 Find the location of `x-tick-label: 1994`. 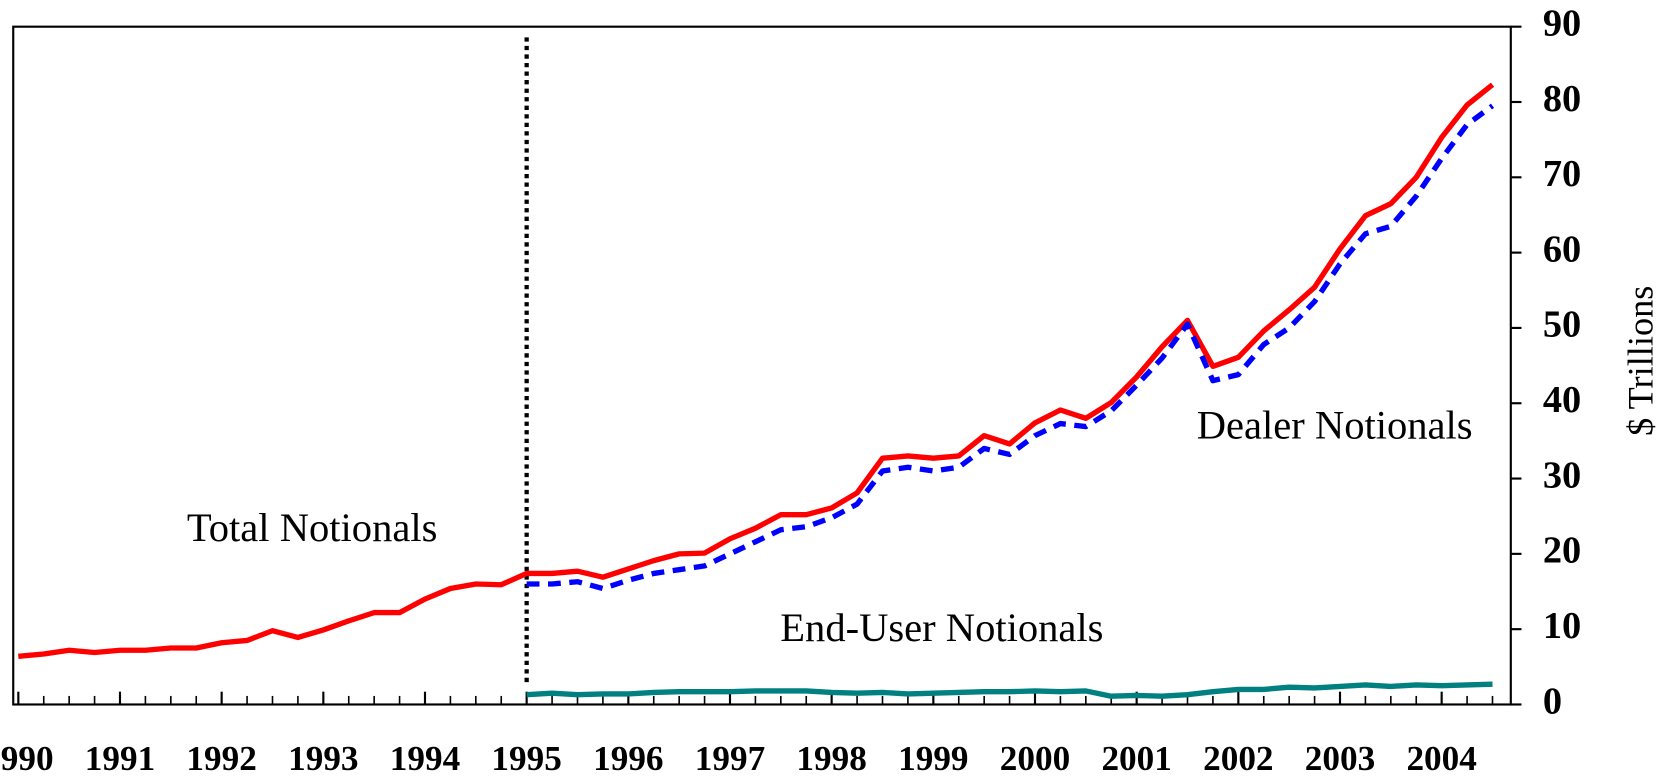

x-tick-label: 1994 is located at coordinates (425, 757).